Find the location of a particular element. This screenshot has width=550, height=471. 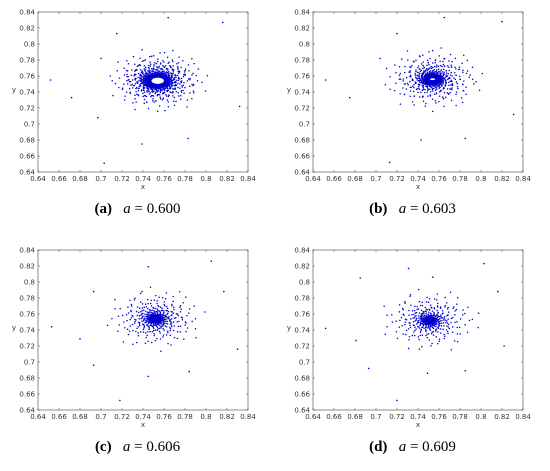

limit-cycle-inner is located at coordinates (158, 81).